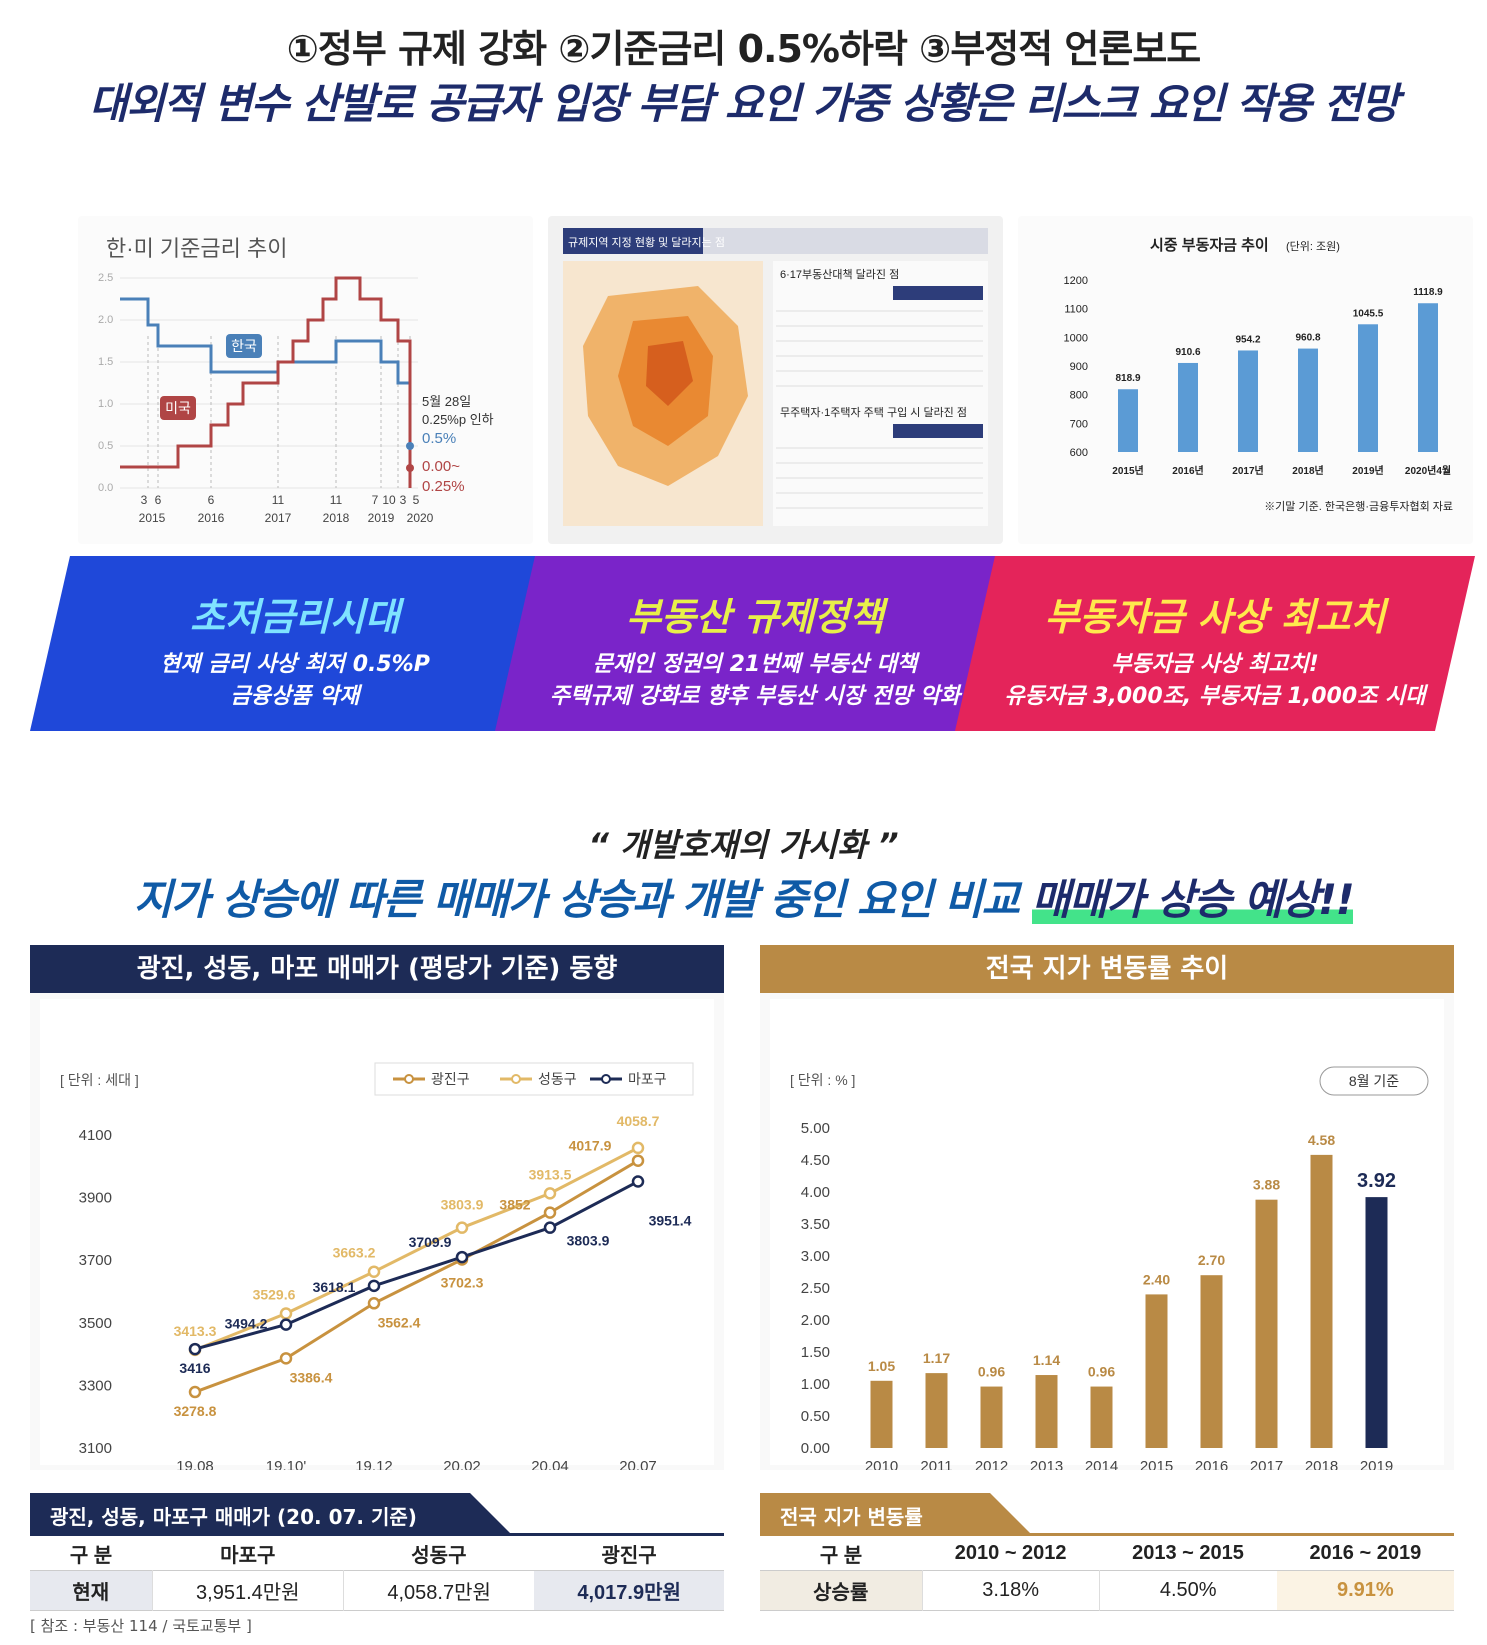 Image resolution: width=1487 pixels, height=1645 pixels. Describe the element at coordinates (266, 371) in the screenshot. I see `korea-rate-line` at that location.